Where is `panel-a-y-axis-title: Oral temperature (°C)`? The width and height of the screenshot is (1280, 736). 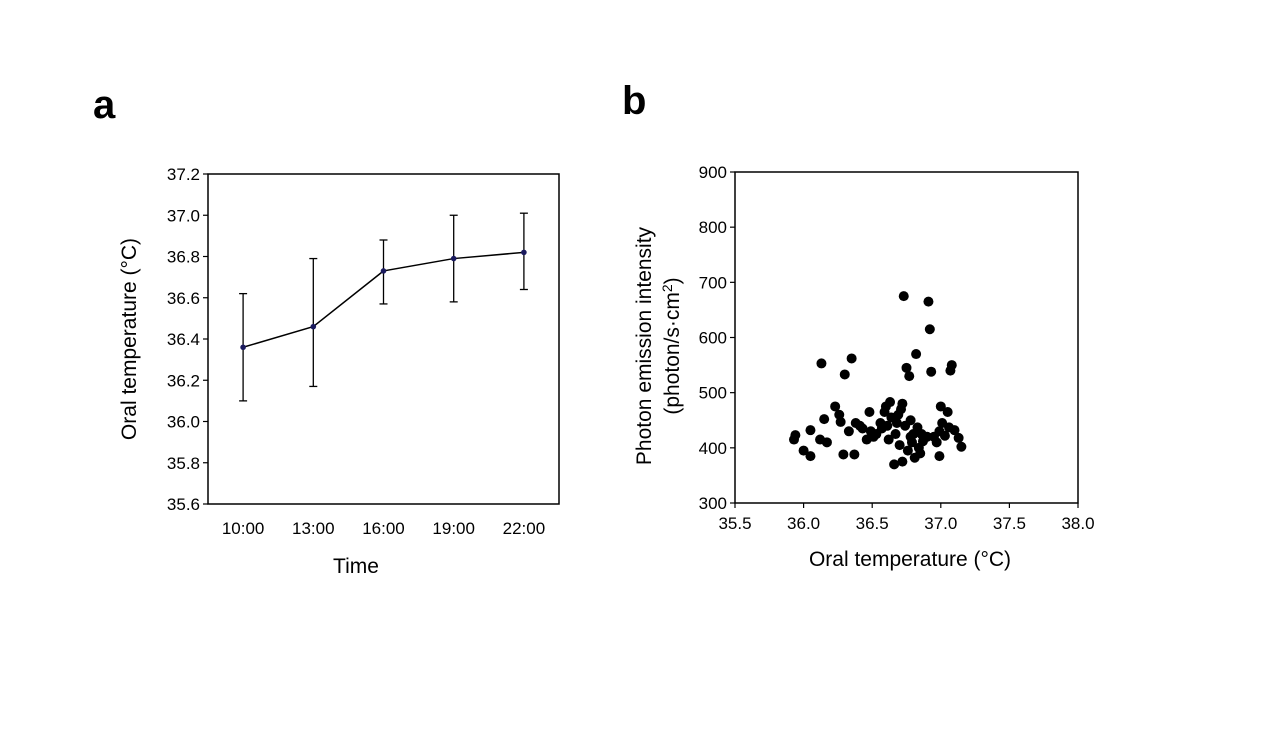 panel-a-y-axis-title: Oral temperature (°C) is located at coordinates (129, 339).